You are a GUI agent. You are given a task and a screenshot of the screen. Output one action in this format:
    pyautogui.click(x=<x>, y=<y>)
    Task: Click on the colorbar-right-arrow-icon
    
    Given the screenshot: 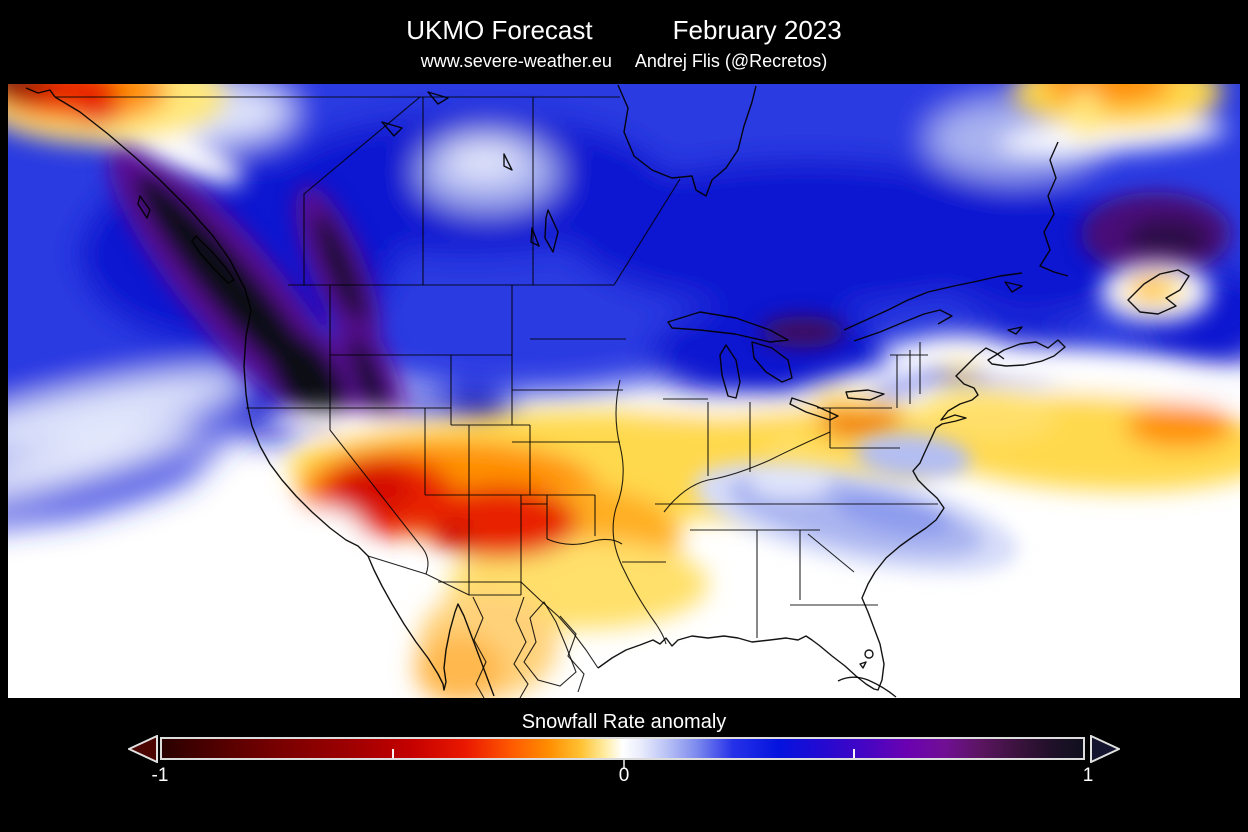 What is the action you would take?
    pyautogui.click(x=1105, y=749)
    